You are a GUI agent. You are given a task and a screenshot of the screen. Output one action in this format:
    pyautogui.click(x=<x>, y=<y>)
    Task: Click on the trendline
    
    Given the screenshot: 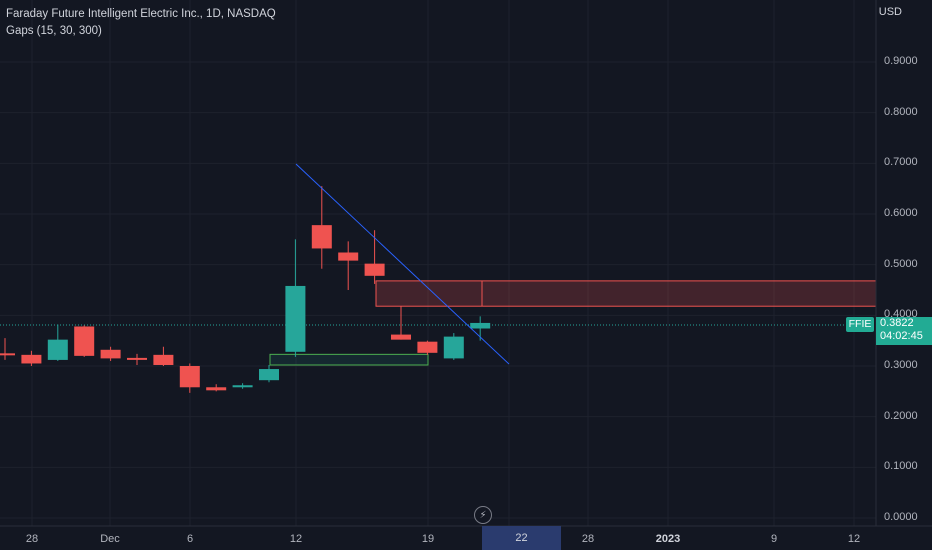 What is the action you would take?
    pyautogui.click(x=402, y=264)
    